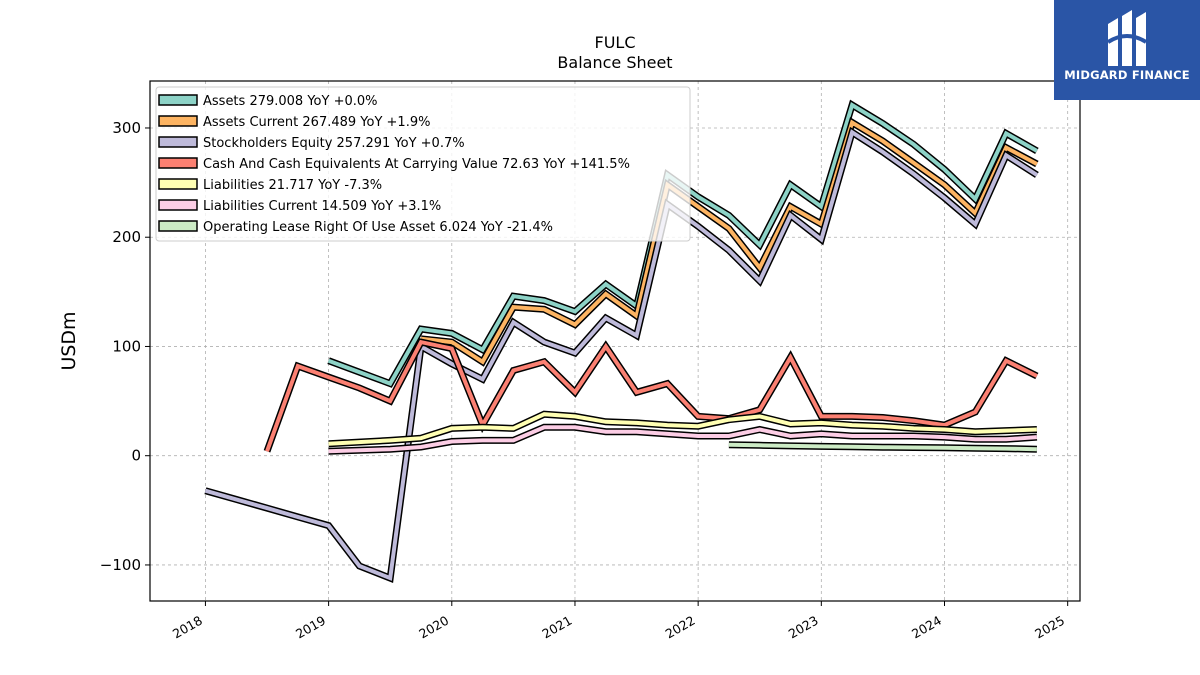 The image size is (1200, 675). What do you see at coordinates (178, 184) in the screenshot?
I see `legend-swatch-liabilities` at bounding box center [178, 184].